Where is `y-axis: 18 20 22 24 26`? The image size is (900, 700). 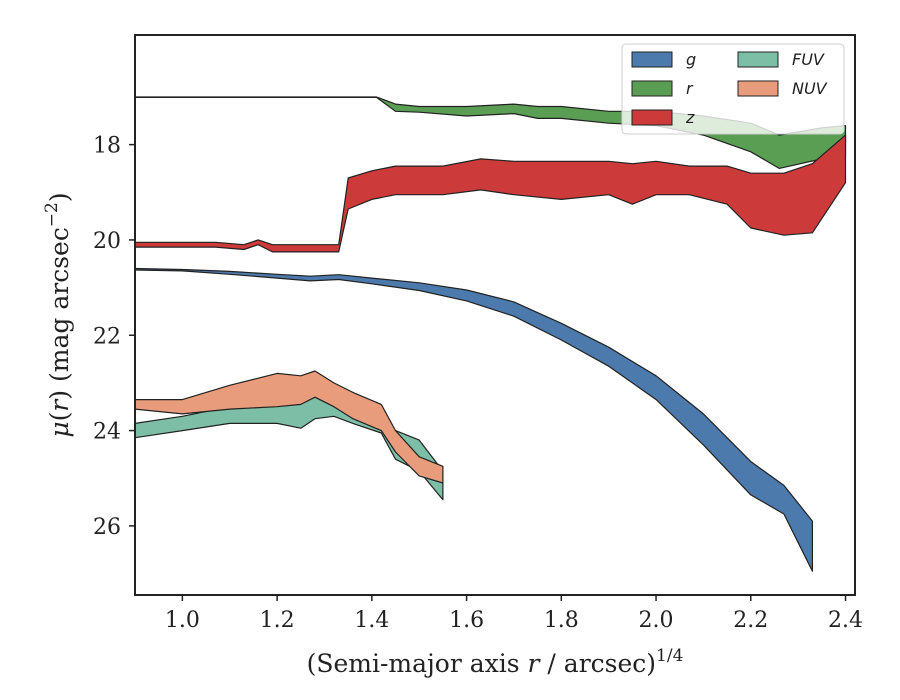 y-axis: 18 20 22 24 26 is located at coordinates (114, 337).